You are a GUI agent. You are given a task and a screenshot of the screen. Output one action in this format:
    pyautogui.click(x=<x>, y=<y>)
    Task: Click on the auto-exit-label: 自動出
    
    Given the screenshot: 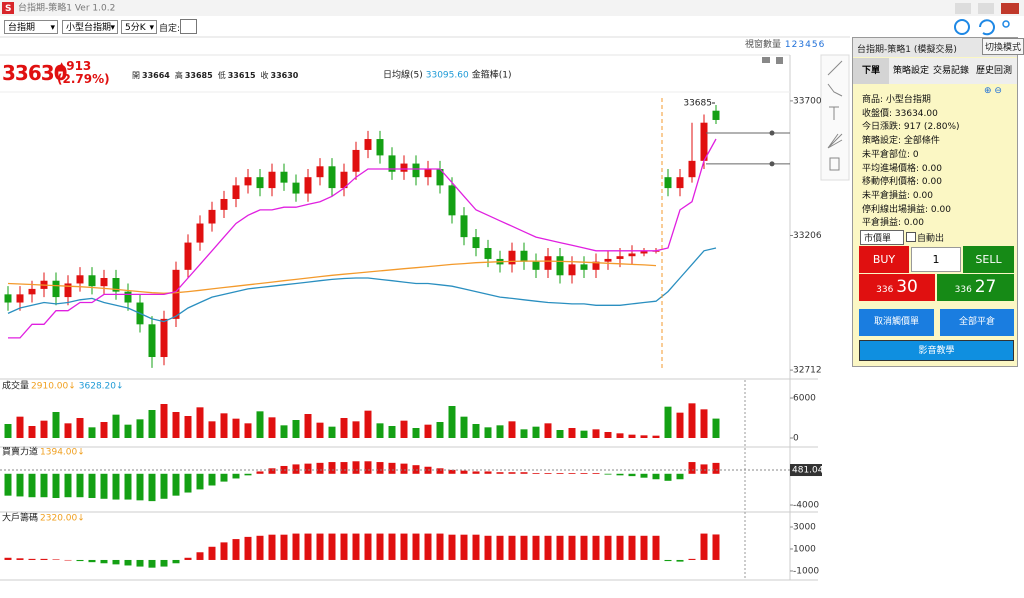 What is the action you would take?
    pyautogui.click(x=931, y=239)
    